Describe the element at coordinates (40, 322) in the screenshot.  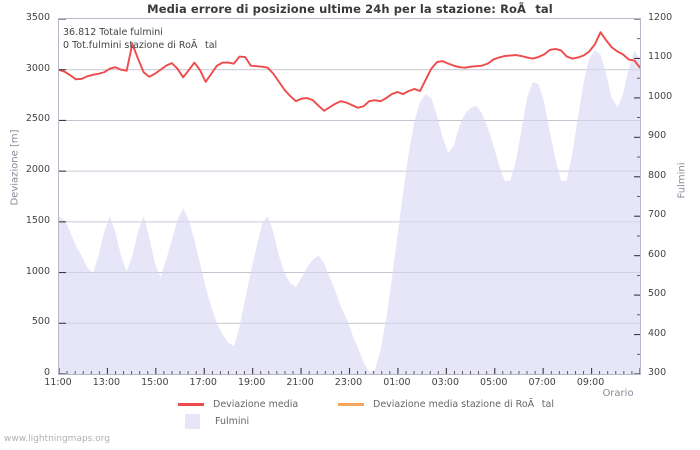
I see `y-axis-left-tick-label: 500` at that location.